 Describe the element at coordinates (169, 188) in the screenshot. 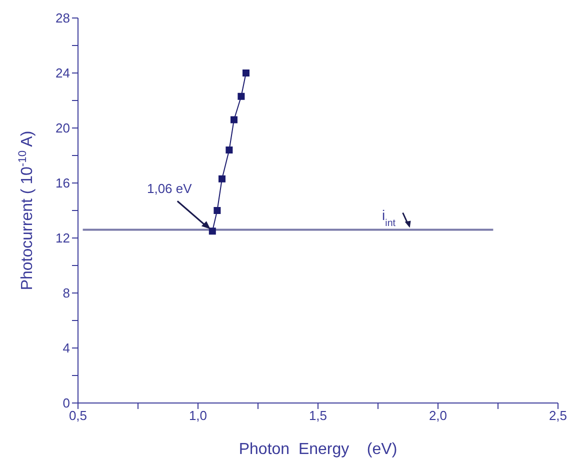

I see `annotation: 1,06 eV` at that location.